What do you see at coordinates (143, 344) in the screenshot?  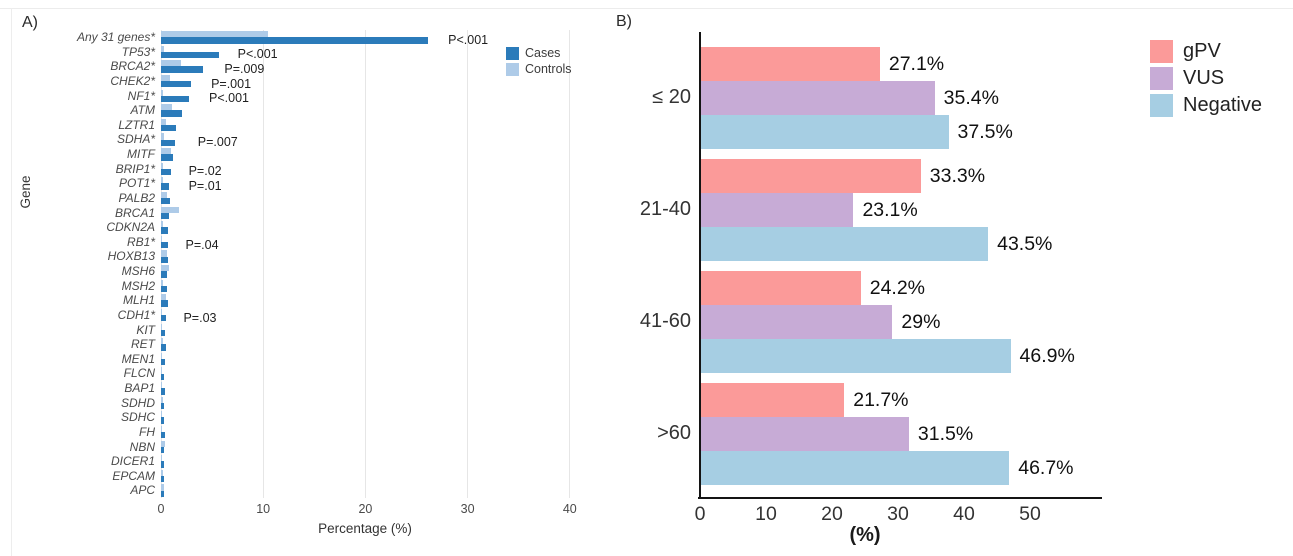 I see `gene-label: RET` at bounding box center [143, 344].